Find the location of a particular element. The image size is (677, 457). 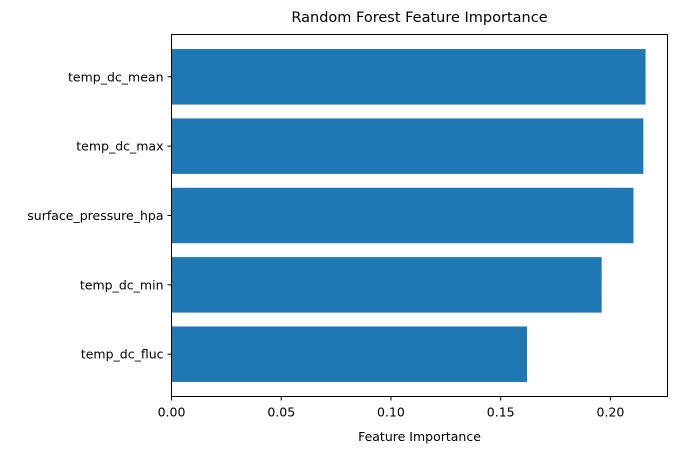

y-tick-label: temp_dc_mean is located at coordinates (115, 76).